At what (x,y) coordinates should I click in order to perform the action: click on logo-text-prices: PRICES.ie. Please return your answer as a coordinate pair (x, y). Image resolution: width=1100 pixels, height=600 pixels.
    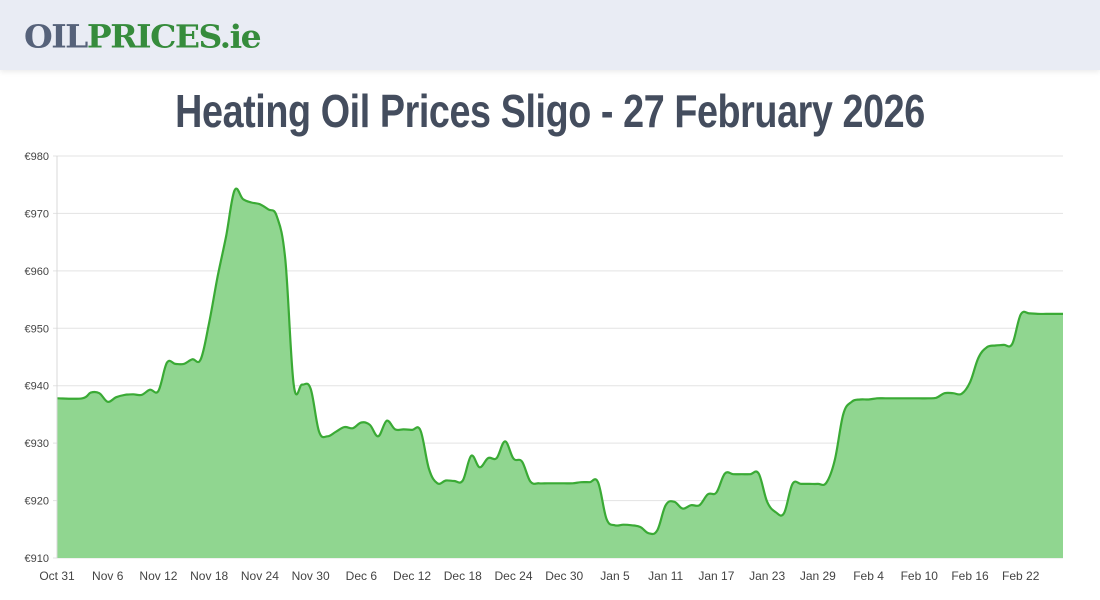
    Looking at the image, I should click on (174, 37).